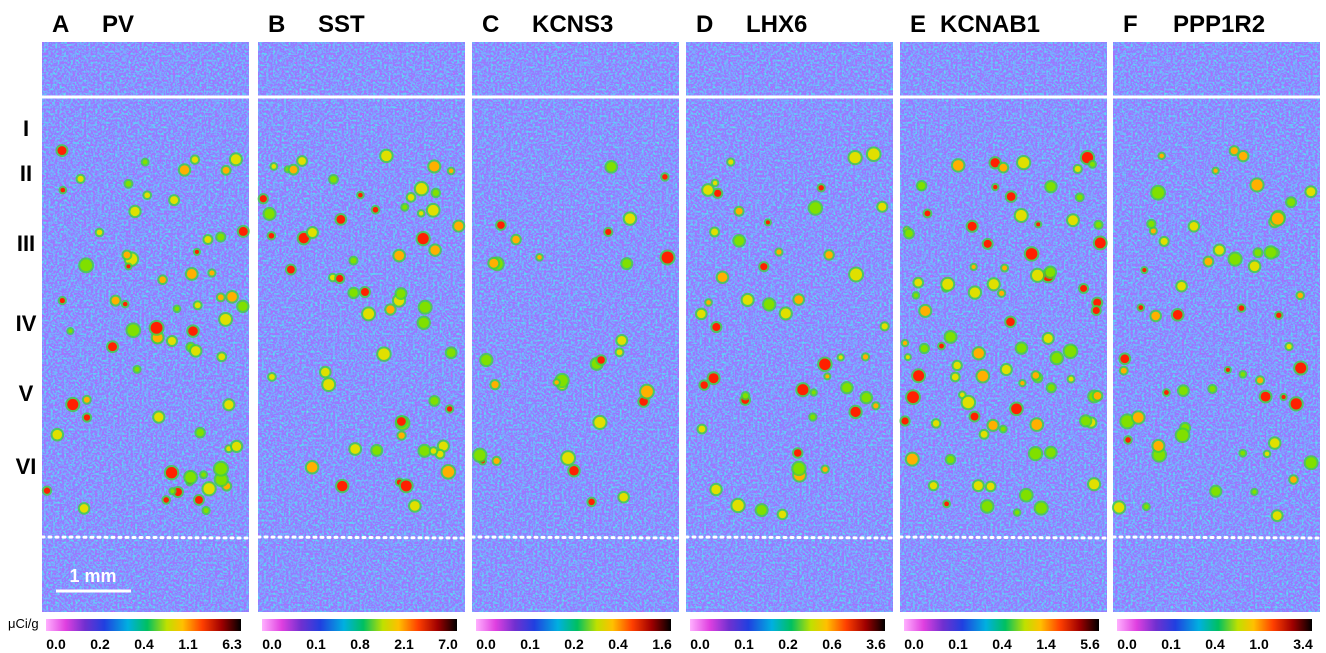 This screenshot has height=653, width=1326. What do you see at coordinates (1046, 644) in the screenshot?
I see `scale-tick-label: 1.4` at bounding box center [1046, 644].